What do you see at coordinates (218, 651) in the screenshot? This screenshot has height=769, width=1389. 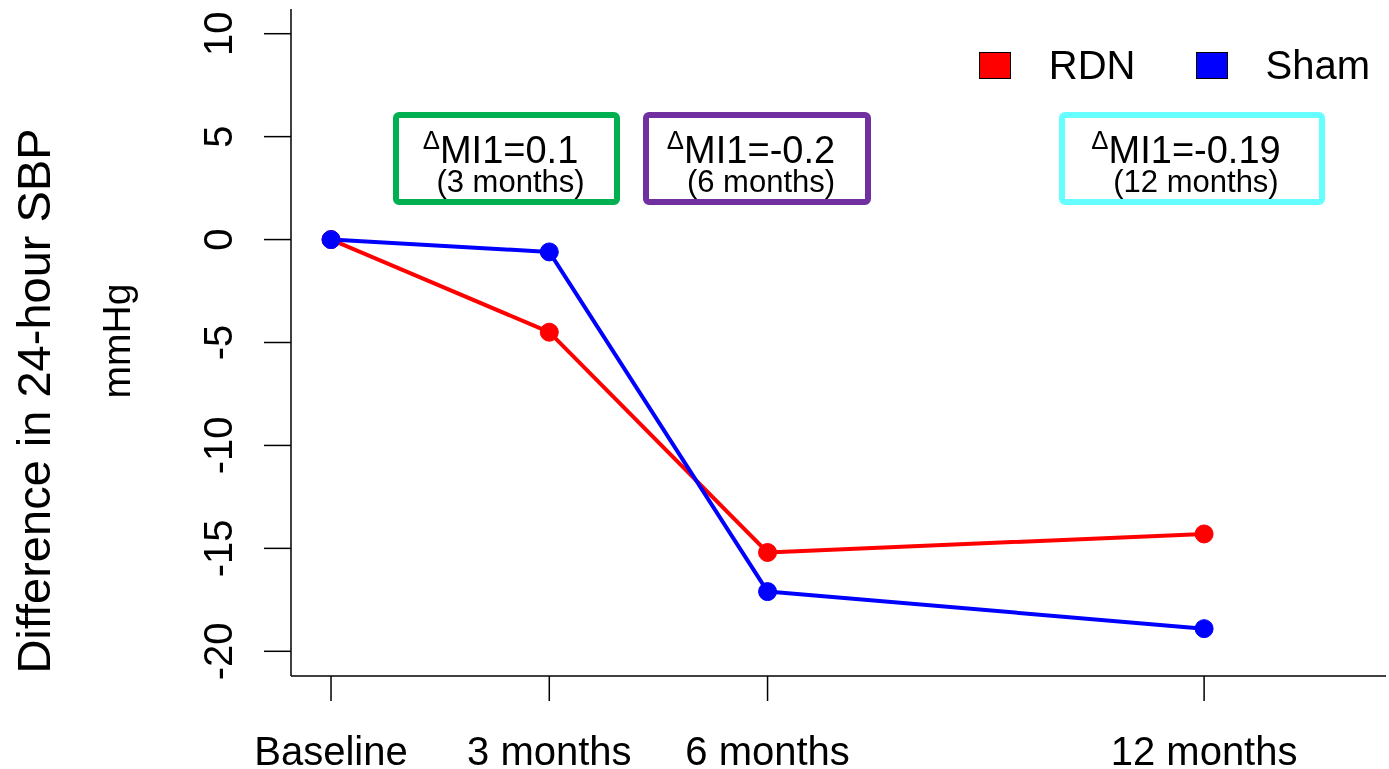 I see `y-tick-label: -20` at bounding box center [218, 651].